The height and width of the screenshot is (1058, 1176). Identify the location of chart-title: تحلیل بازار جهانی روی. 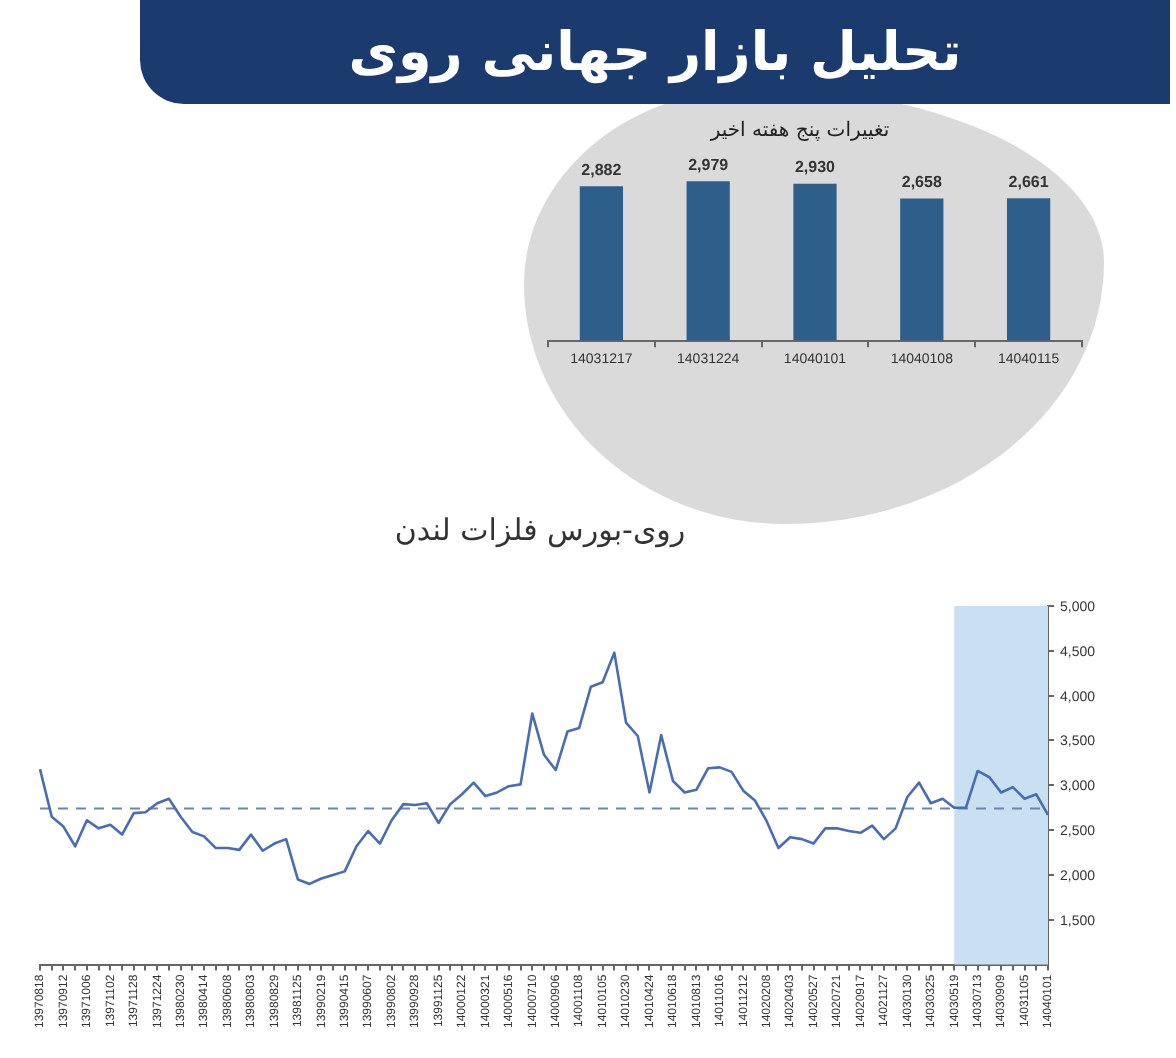
(655, 52).